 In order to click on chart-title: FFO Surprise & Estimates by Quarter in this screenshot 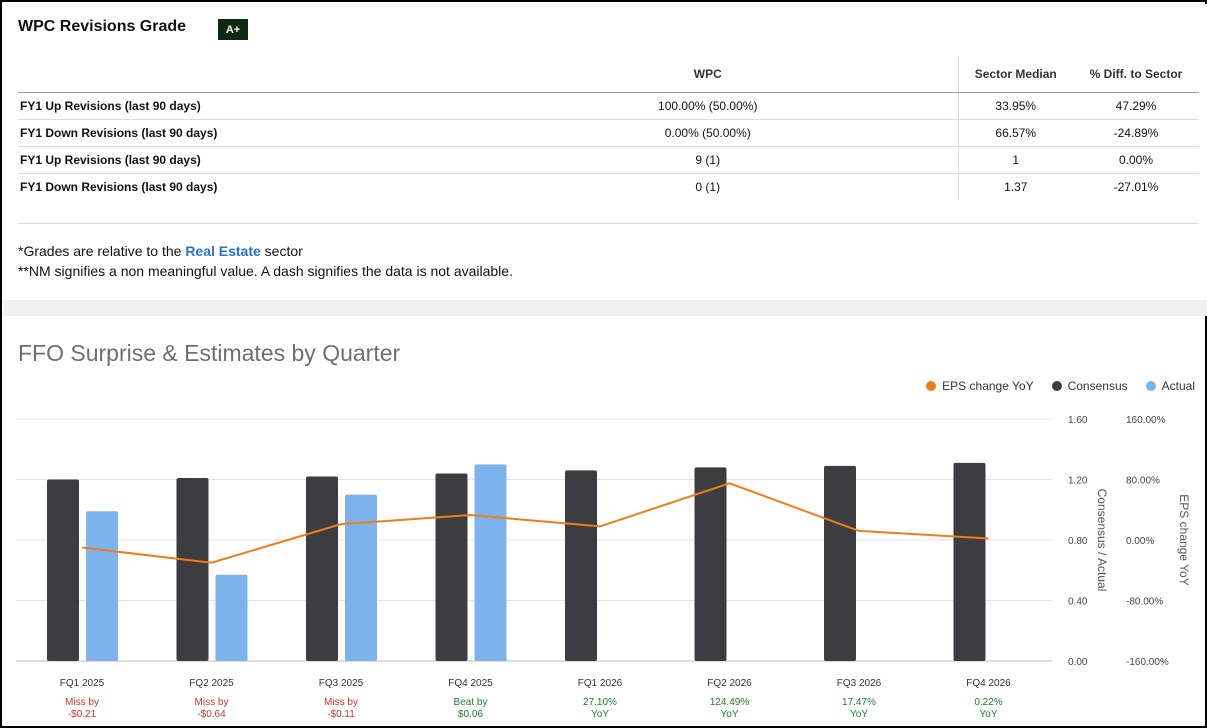, I will do `click(209, 353)`.